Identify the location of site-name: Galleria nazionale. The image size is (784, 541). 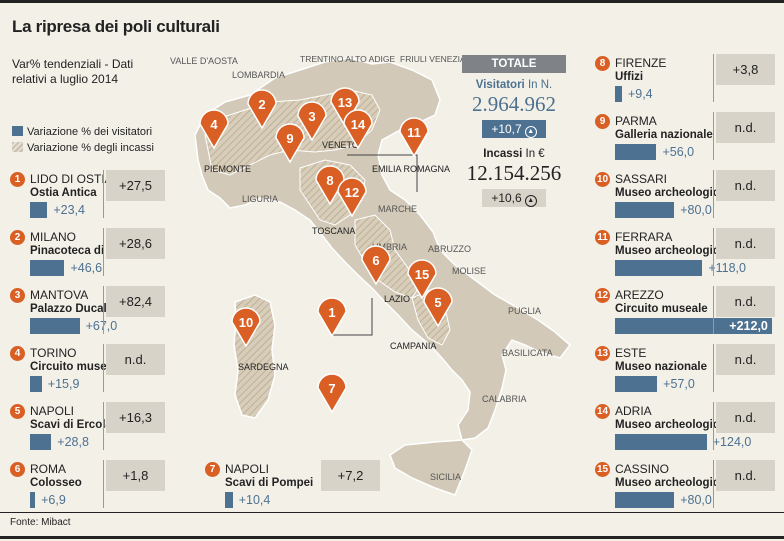
(664, 135).